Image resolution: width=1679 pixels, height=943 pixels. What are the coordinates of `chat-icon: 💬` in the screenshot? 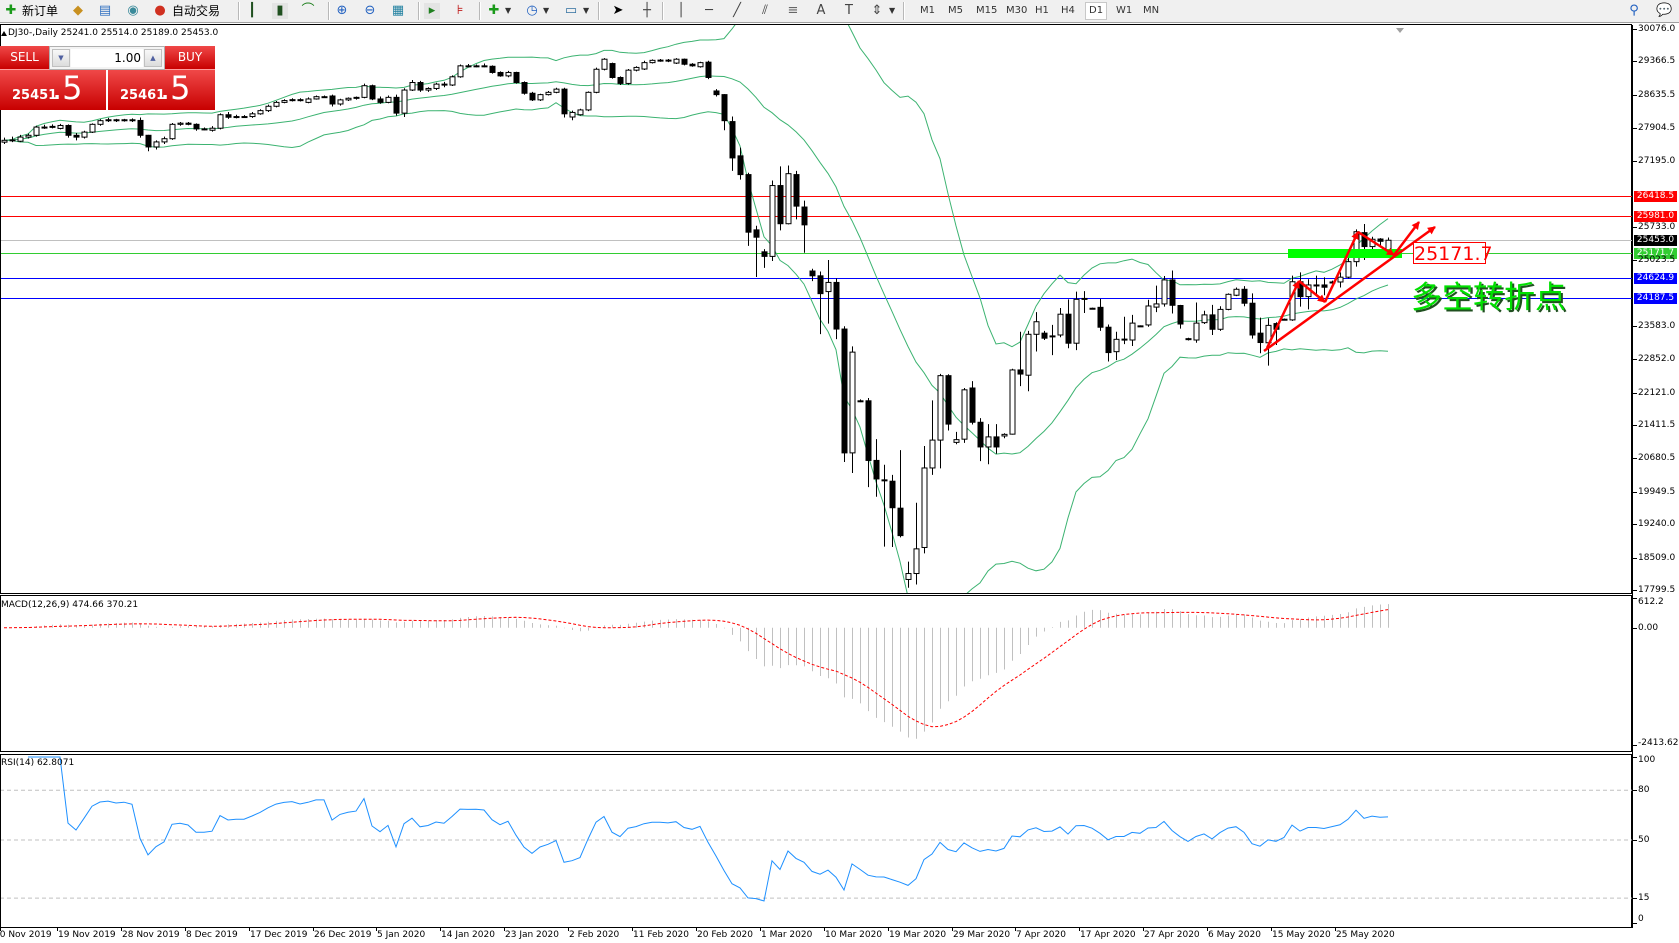 It's located at (1664, 10).